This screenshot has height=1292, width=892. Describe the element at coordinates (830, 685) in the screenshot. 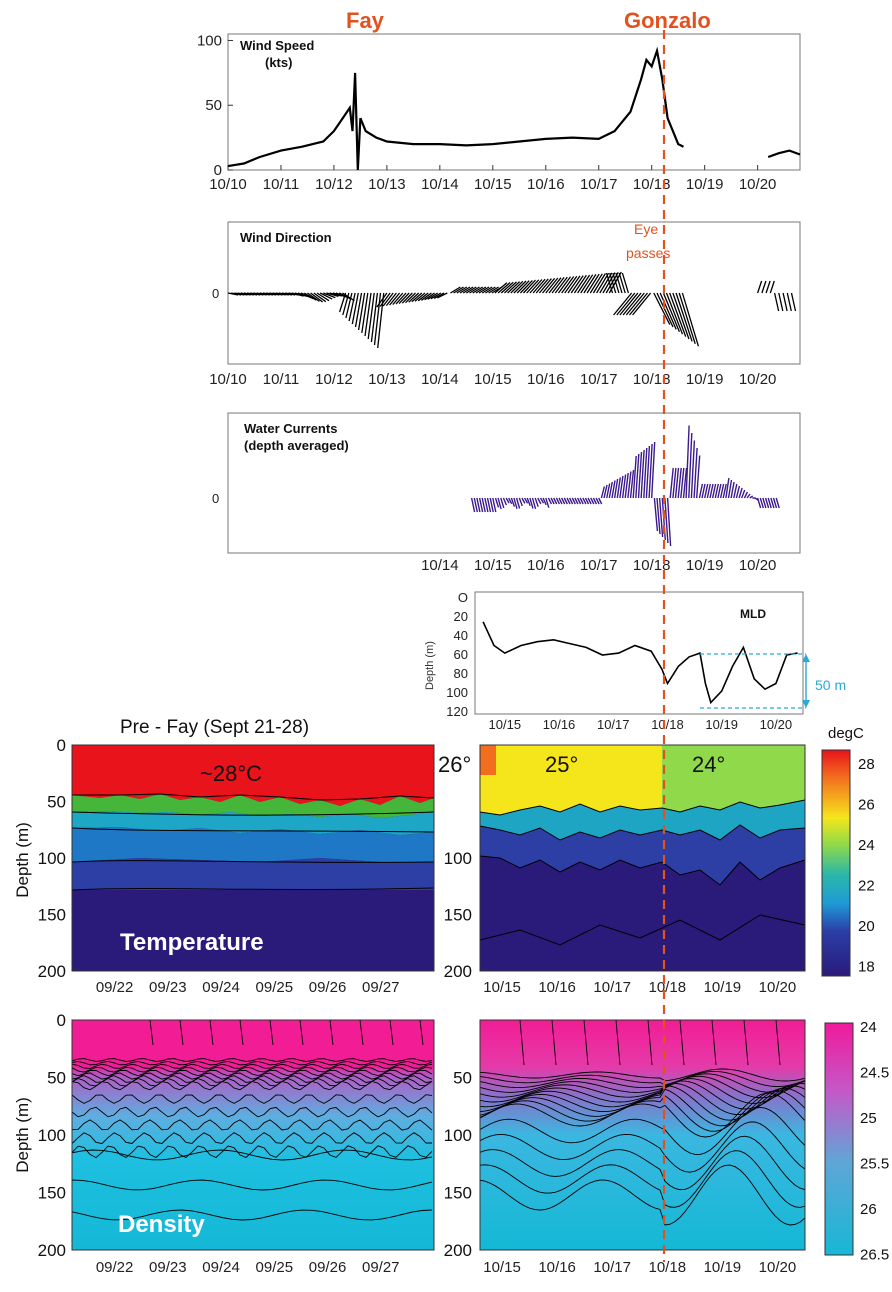

I see `mld-annotation: 50 m` at that location.